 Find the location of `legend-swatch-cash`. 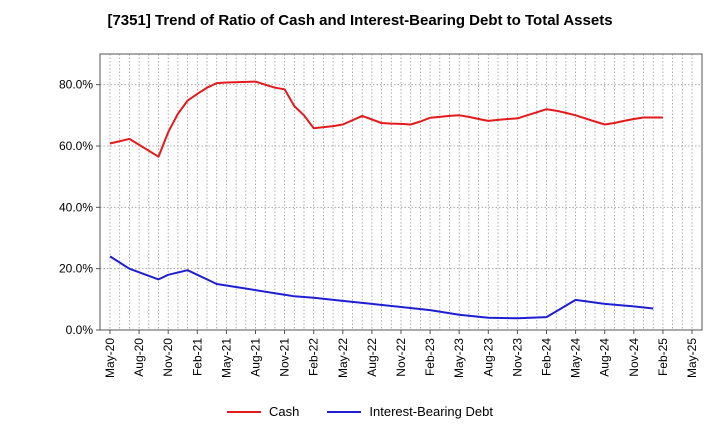

legend-swatch-cash is located at coordinates (244, 411).